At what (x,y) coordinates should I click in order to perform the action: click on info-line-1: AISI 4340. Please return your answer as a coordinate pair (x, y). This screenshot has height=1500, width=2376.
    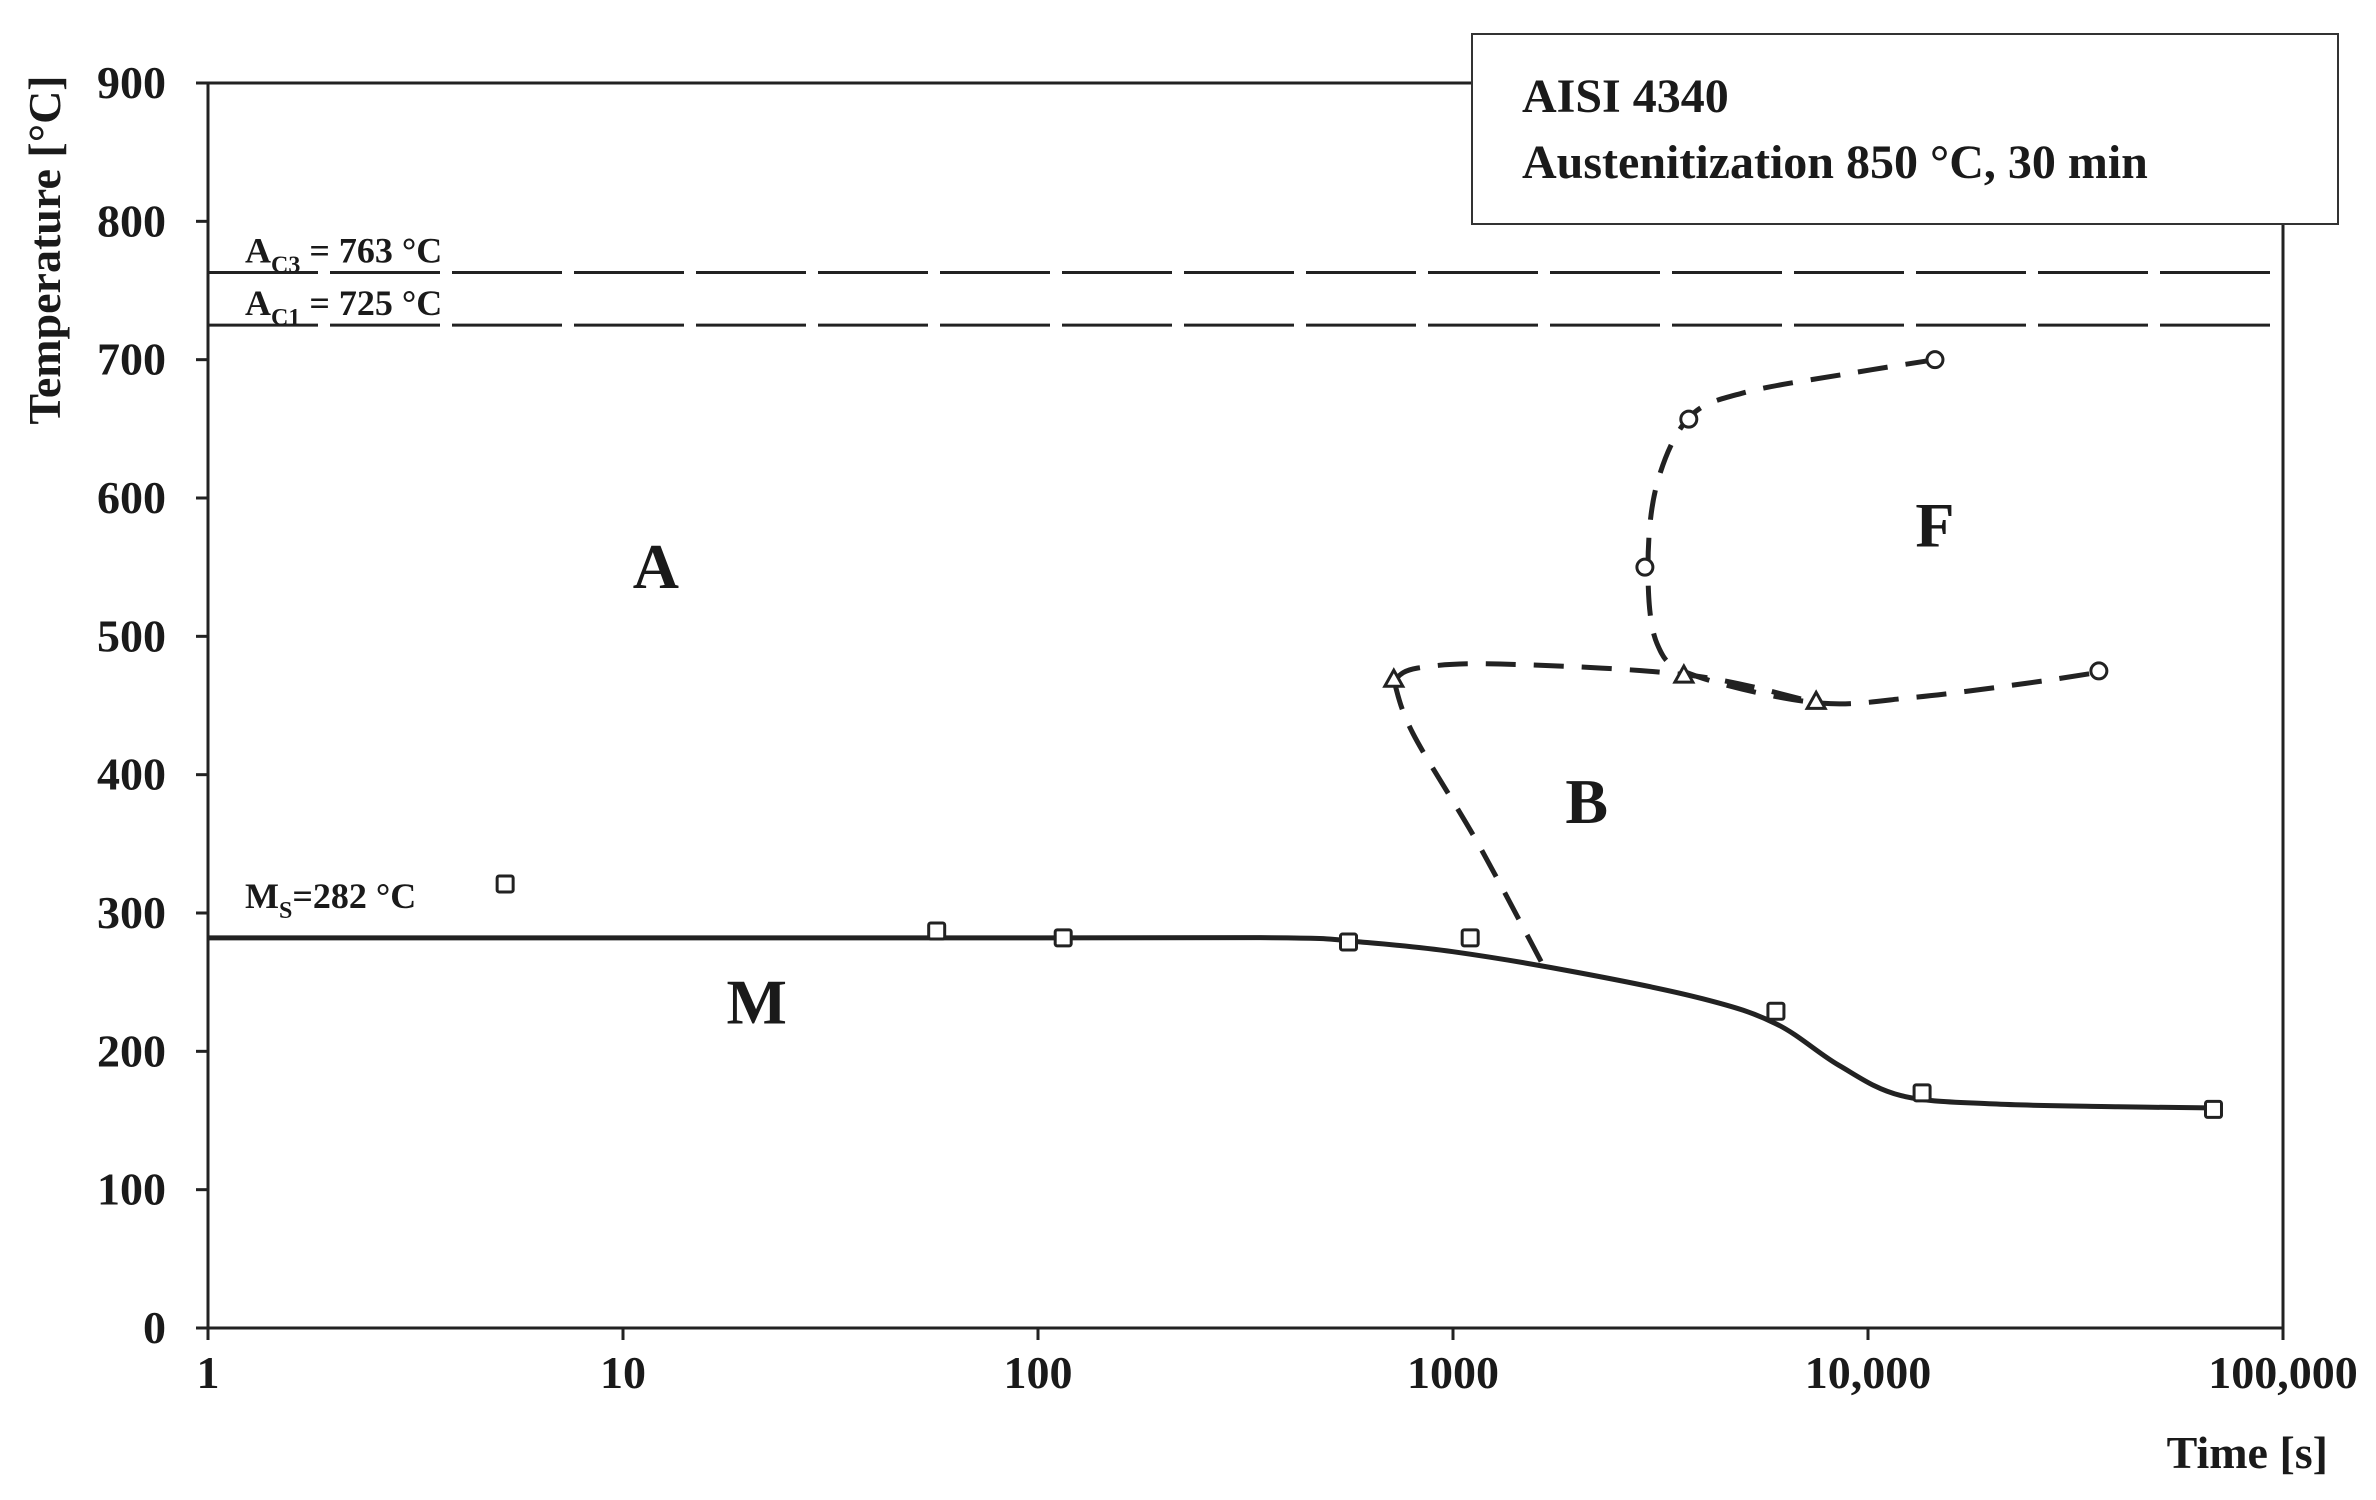
    Looking at the image, I should click on (1625, 96).